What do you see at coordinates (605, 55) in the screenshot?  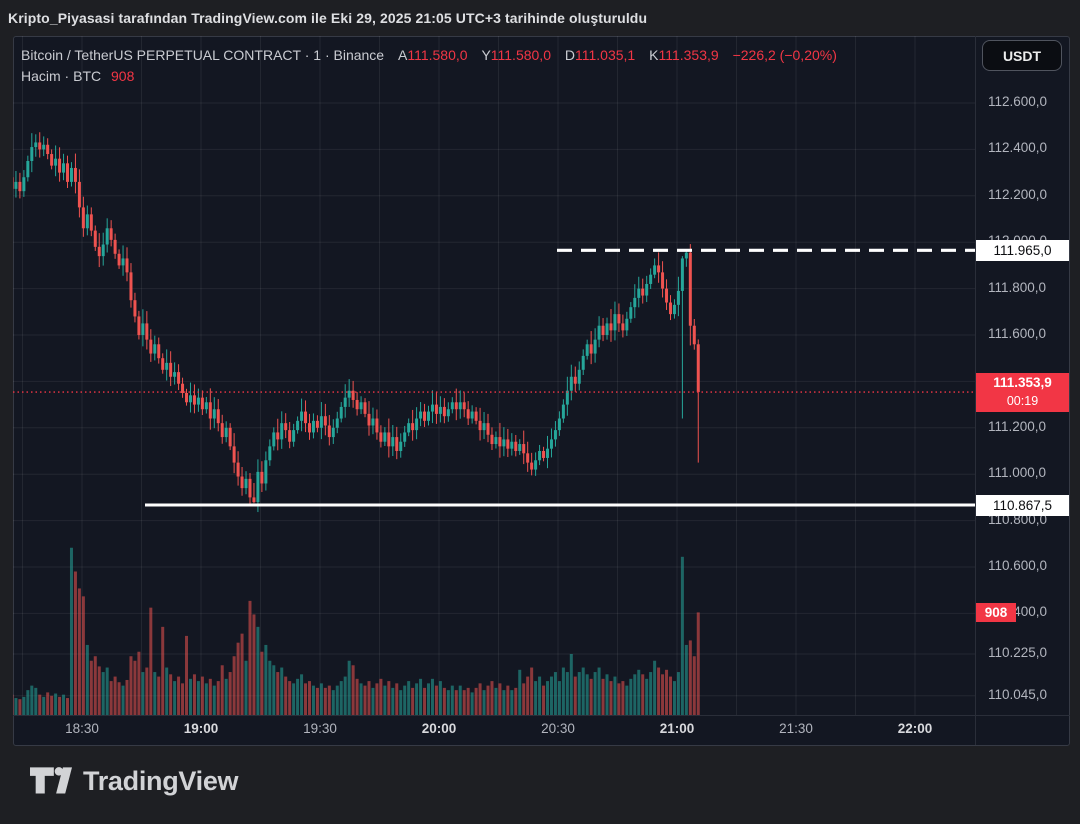 I see `low-value: 111.035,1` at bounding box center [605, 55].